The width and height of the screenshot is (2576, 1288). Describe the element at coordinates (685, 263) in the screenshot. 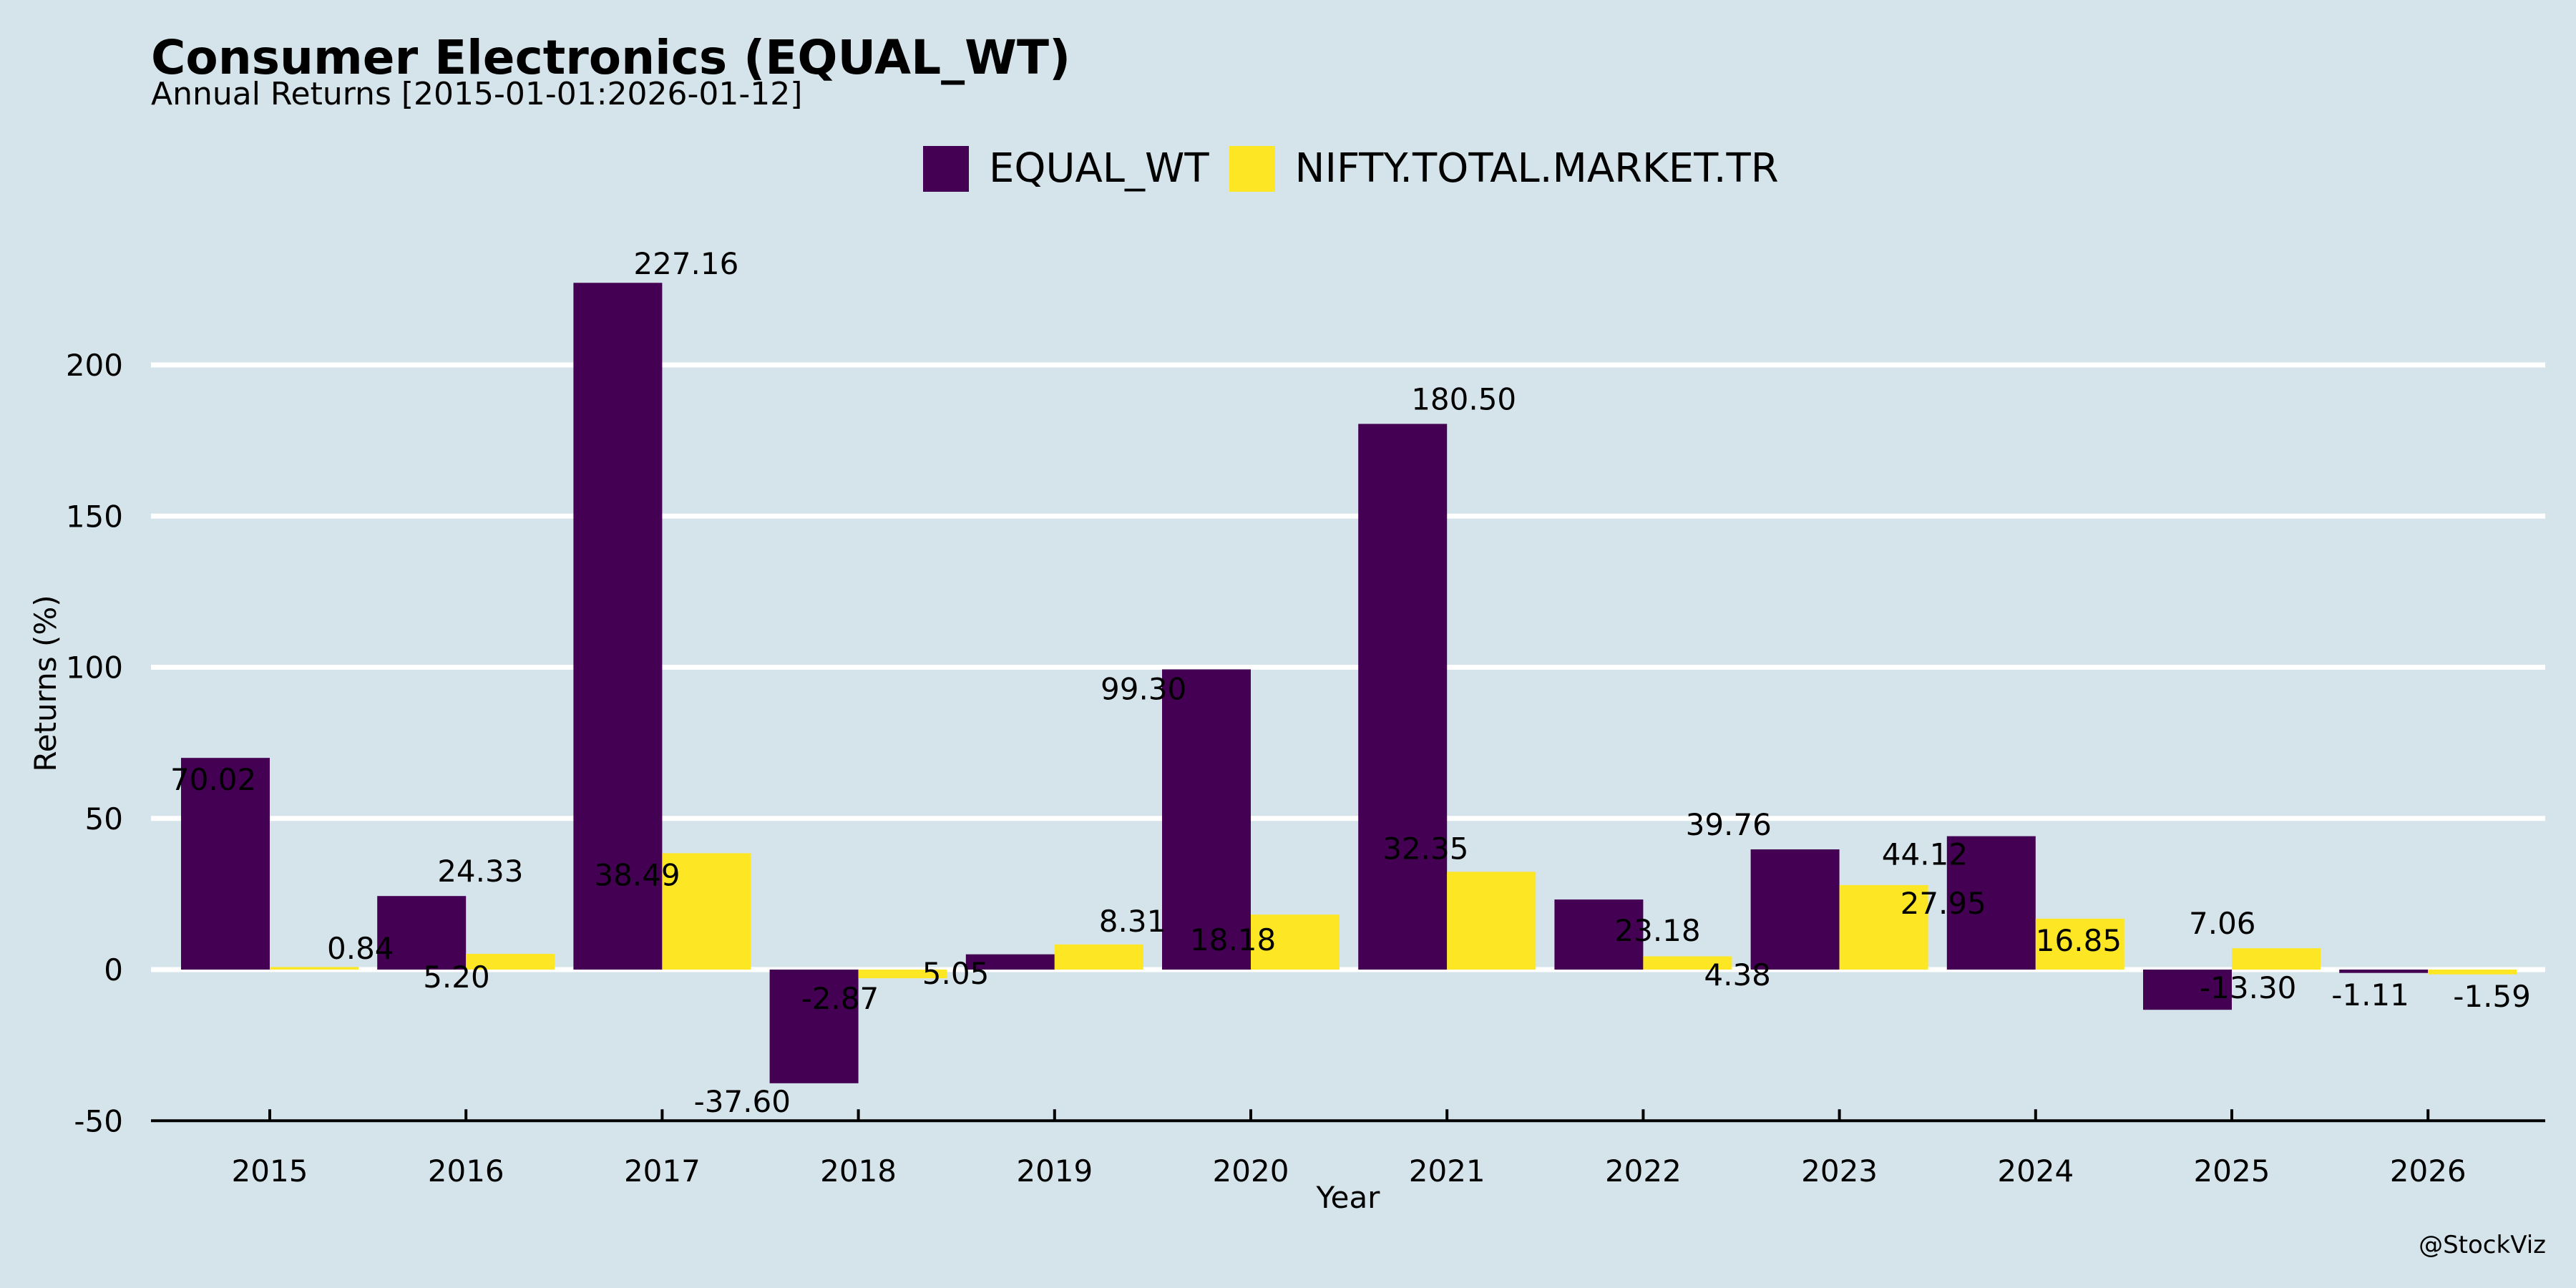

I see `data-label-equal-wt: 227.16` at that location.